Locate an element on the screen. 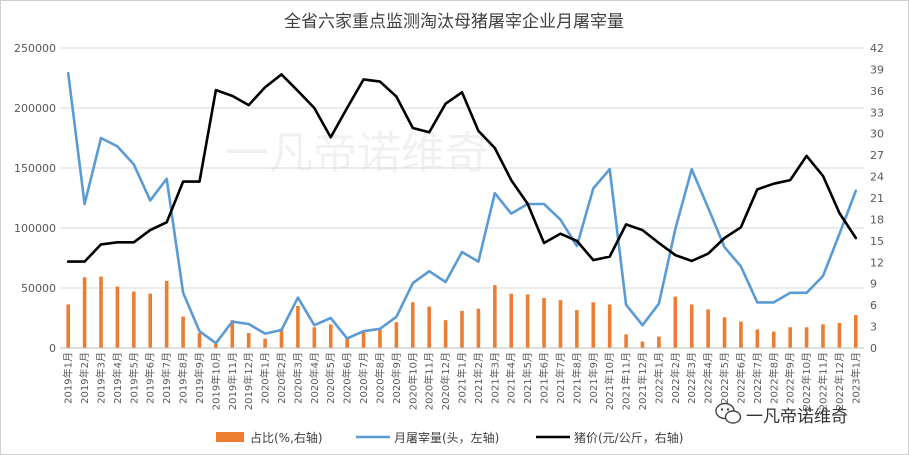  x-tick-label: 2023年1月 is located at coordinates (855, 378).